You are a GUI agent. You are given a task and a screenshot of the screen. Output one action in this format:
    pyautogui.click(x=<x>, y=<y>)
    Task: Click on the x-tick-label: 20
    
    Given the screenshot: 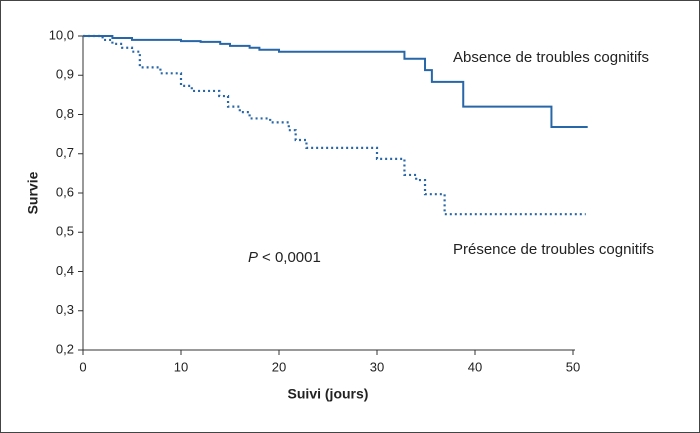 What is the action you would take?
    pyautogui.click(x=279, y=366)
    